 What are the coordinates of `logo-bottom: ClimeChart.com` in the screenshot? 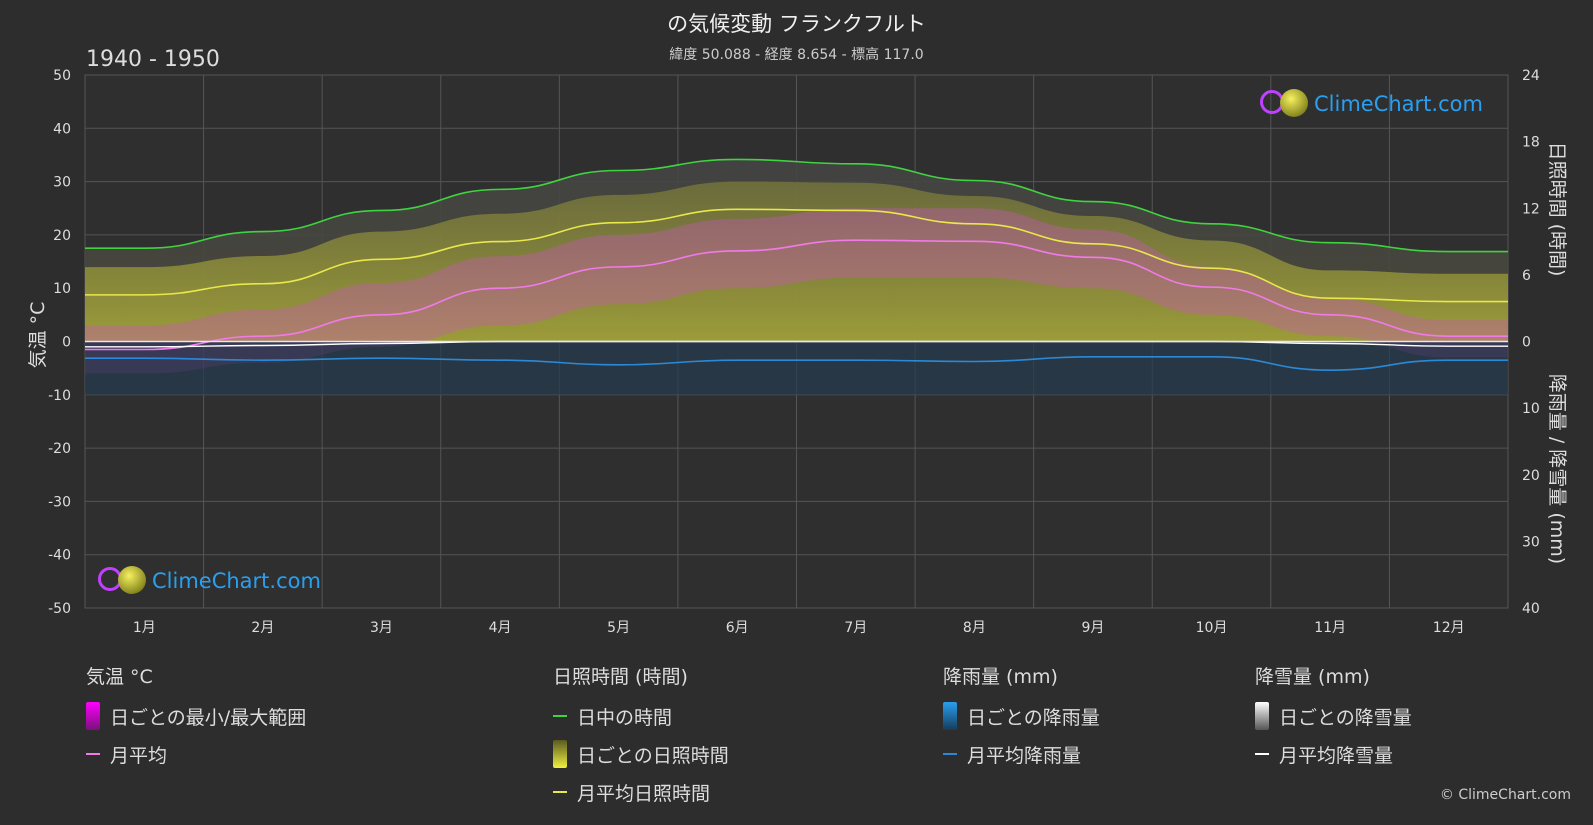 It's located at (208, 581).